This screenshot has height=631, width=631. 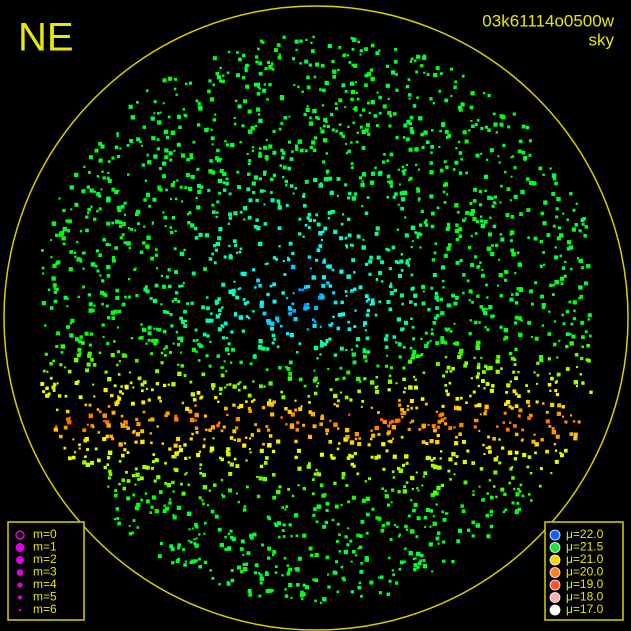 What do you see at coordinates (555, 597) in the screenshot?
I see `legend-marker` at bounding box center [555, 597].